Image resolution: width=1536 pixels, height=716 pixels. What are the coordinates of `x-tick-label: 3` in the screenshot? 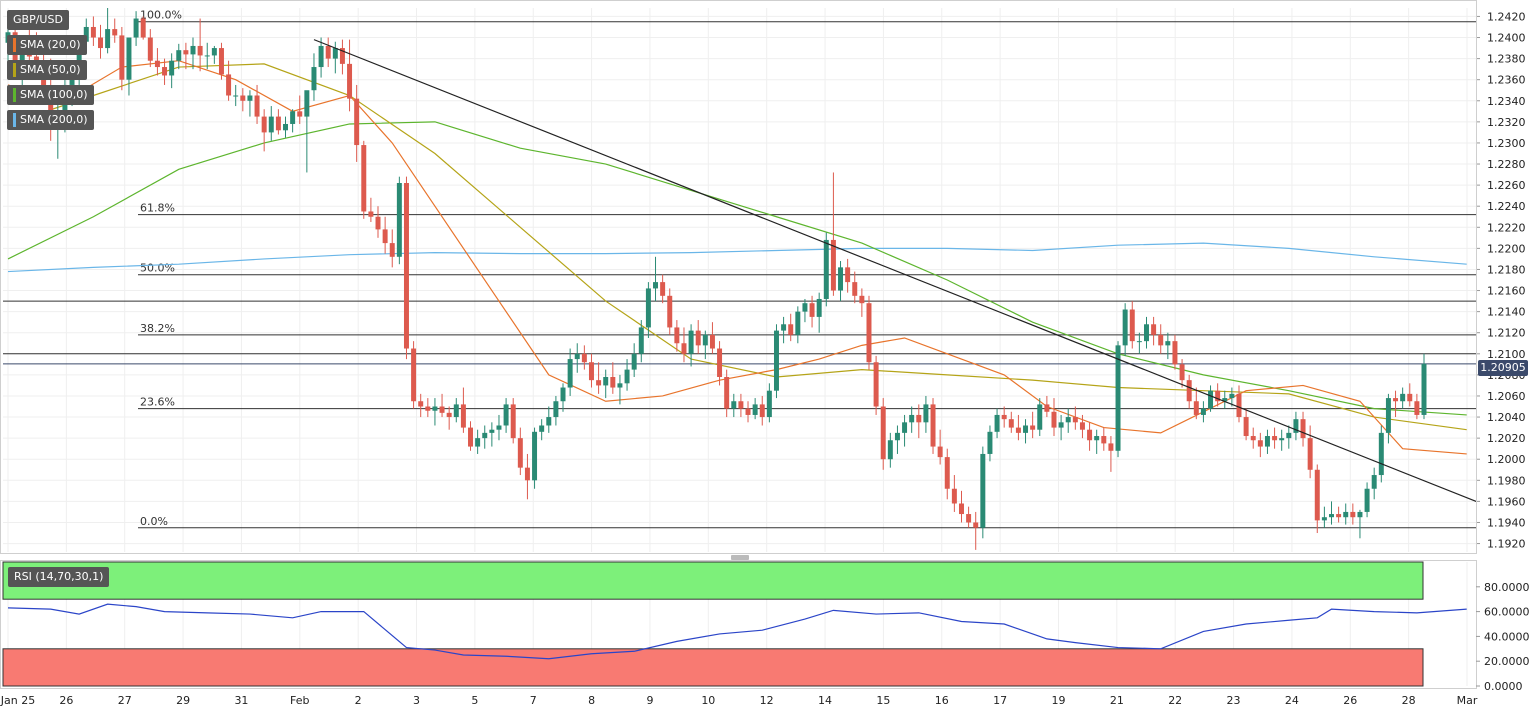 It's located at (416, 700).